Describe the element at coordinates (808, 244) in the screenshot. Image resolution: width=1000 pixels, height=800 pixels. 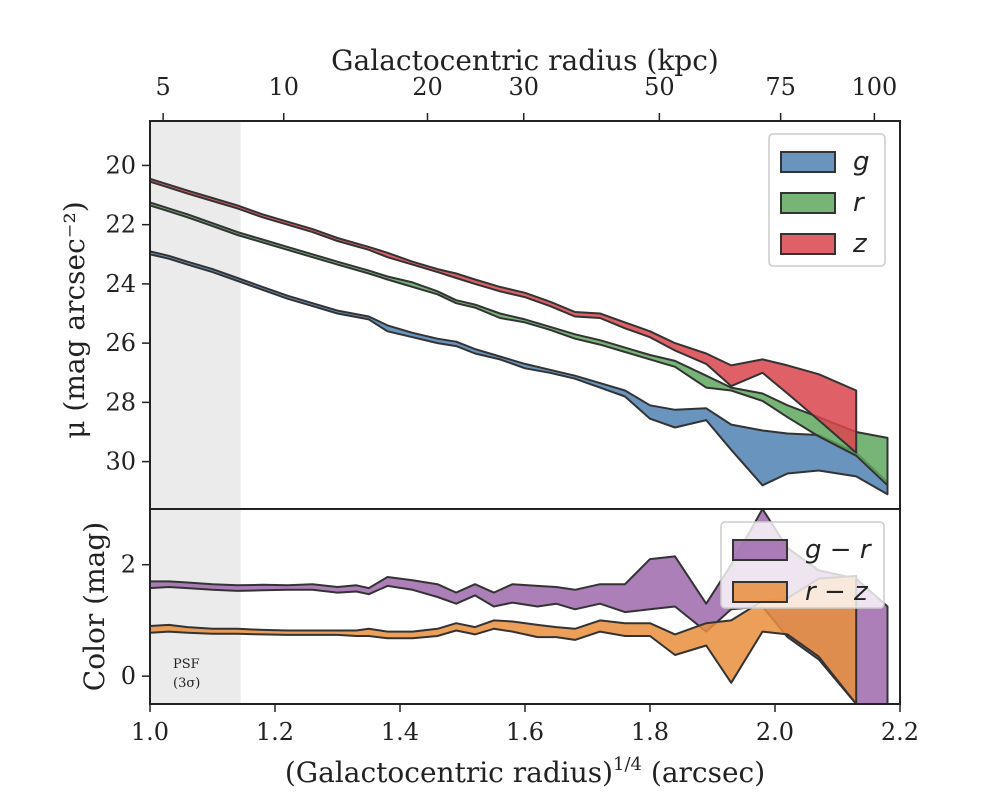
I see `legend-swatch-z` at that location.